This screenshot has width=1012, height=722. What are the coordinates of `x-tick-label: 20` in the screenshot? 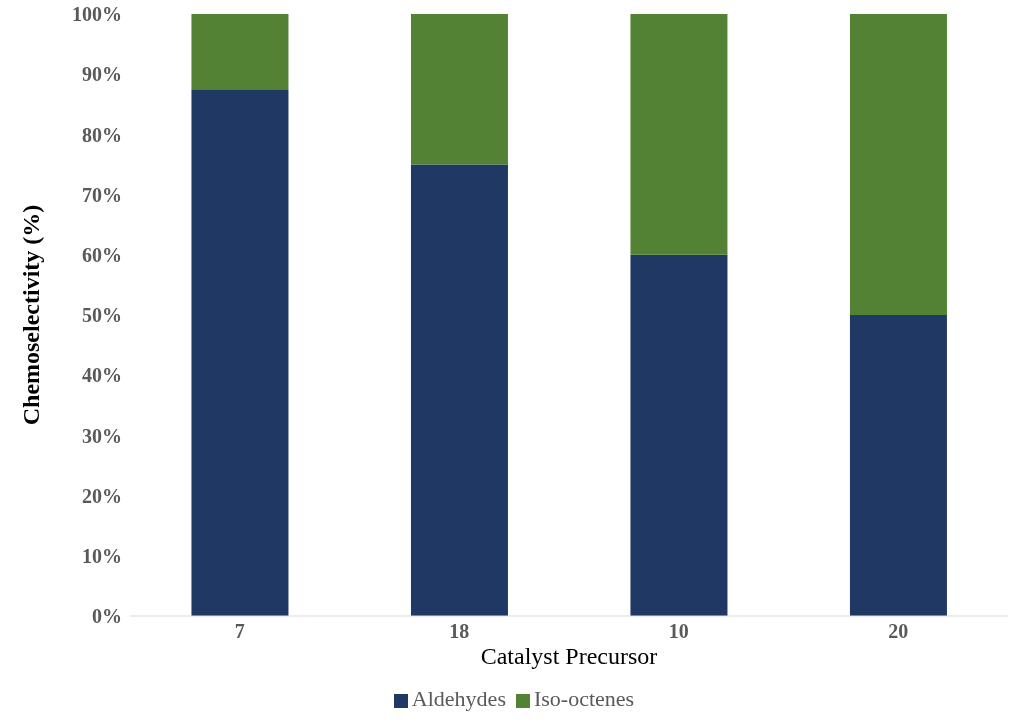 It's located at (898, 631).